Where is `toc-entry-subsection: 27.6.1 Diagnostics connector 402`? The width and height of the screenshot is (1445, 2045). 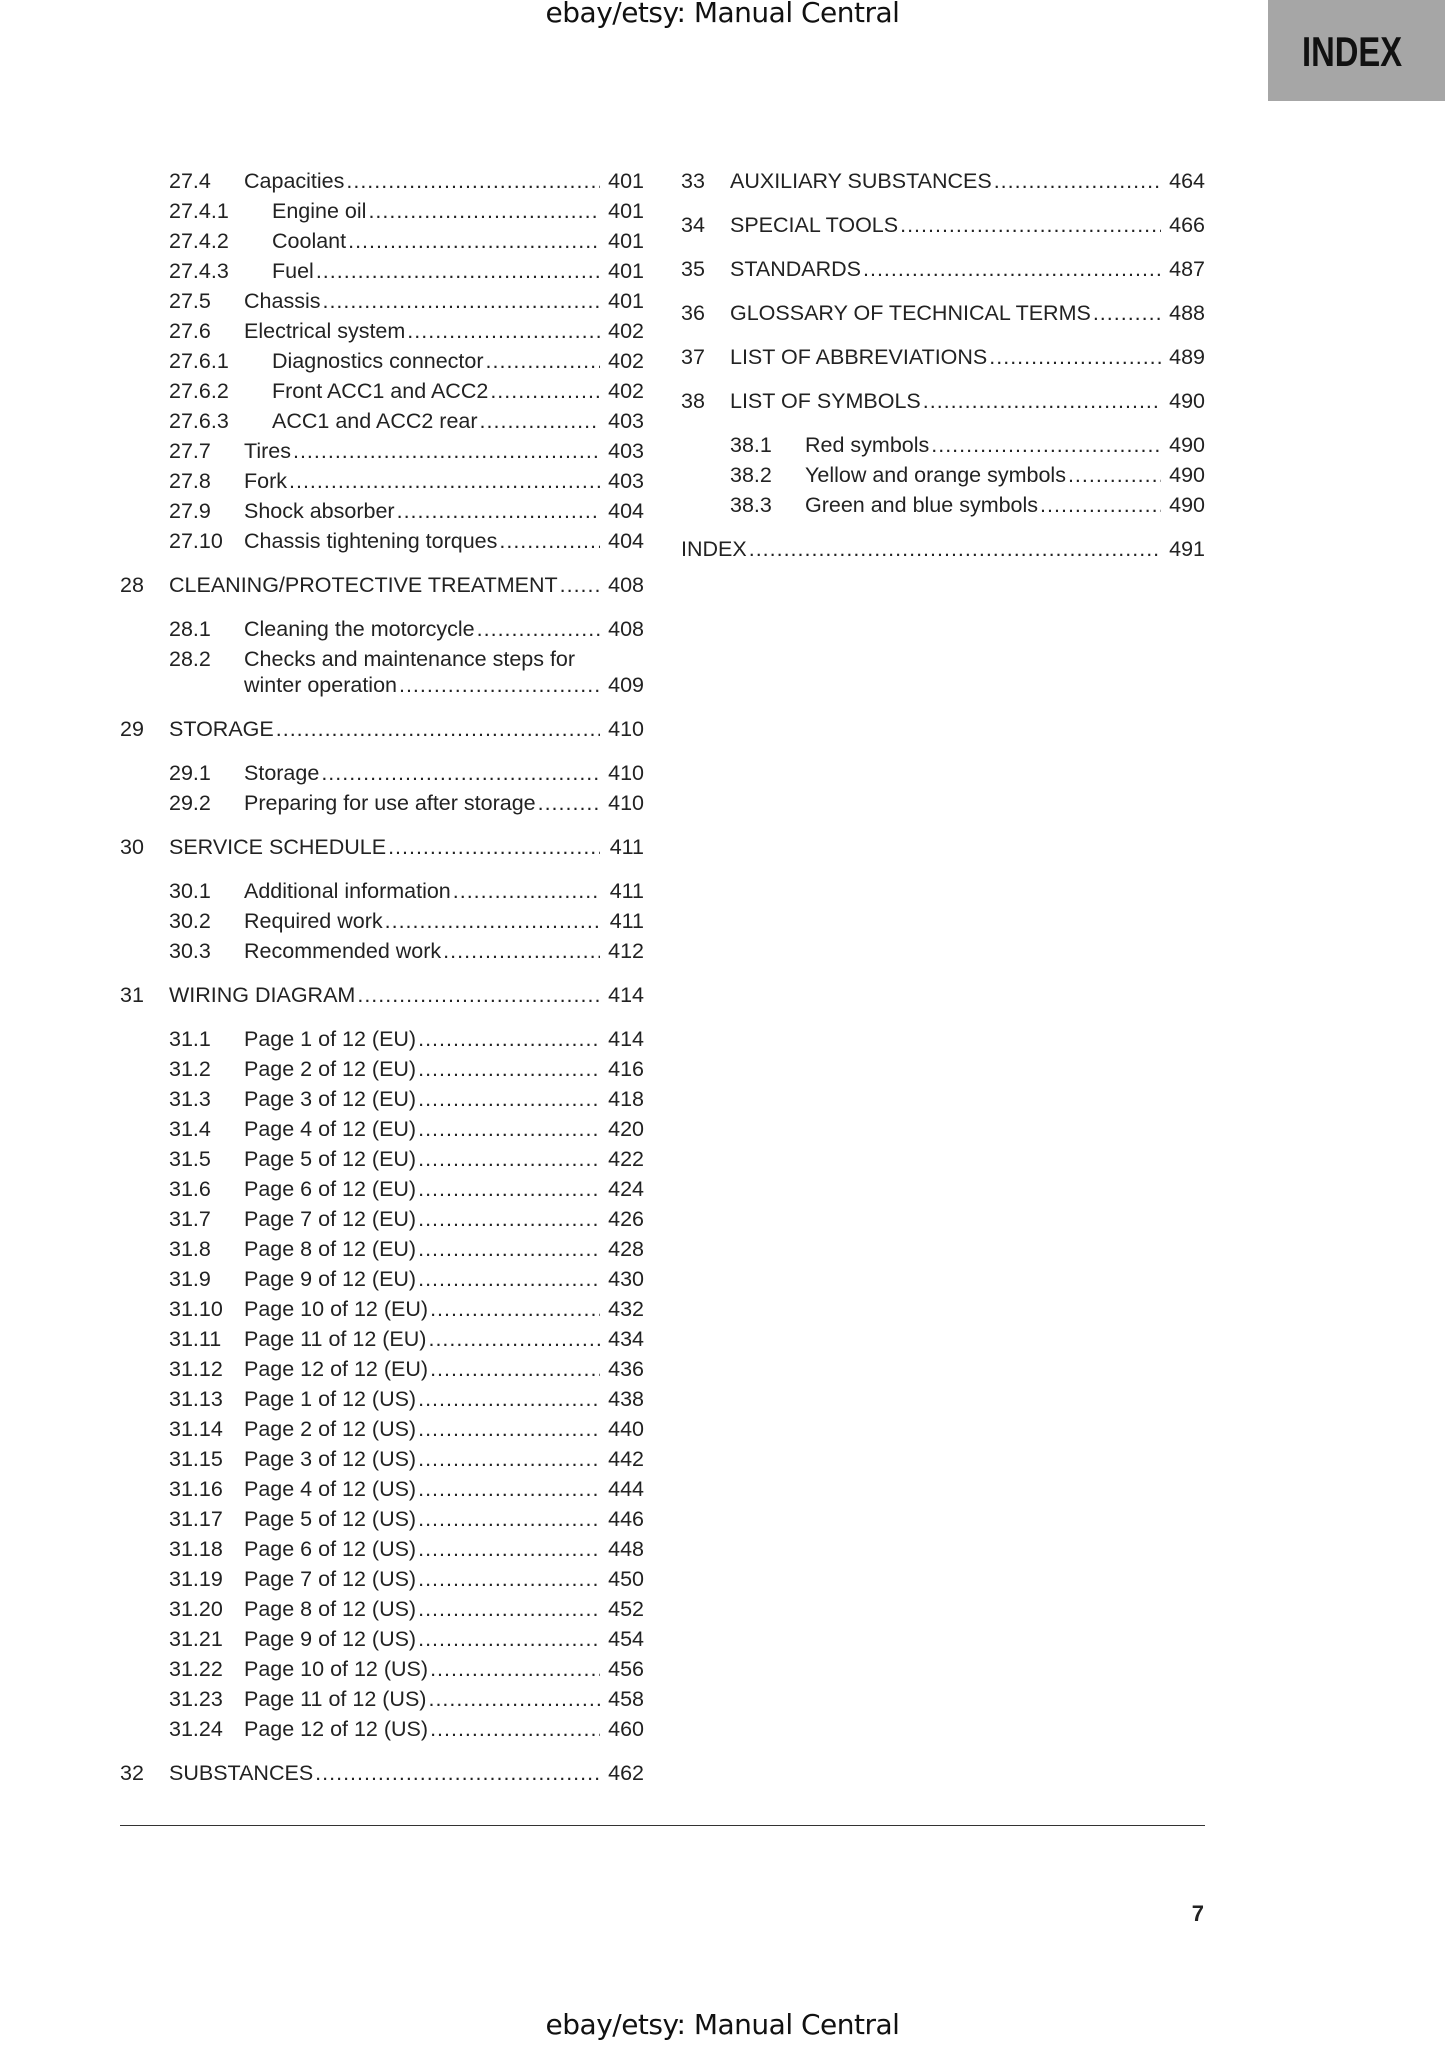 toc-entry-subsection: 27.6.1 Diagnostics connector 402 is located at coordinates (382, 361).